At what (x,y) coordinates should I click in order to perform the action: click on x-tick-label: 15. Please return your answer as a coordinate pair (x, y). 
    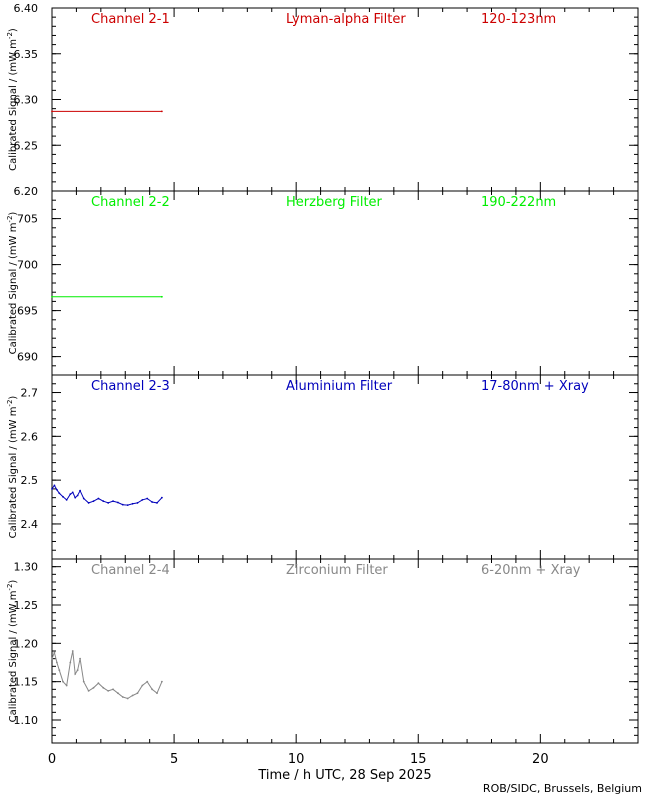
    Looking at the image, I should click on (418, 759).